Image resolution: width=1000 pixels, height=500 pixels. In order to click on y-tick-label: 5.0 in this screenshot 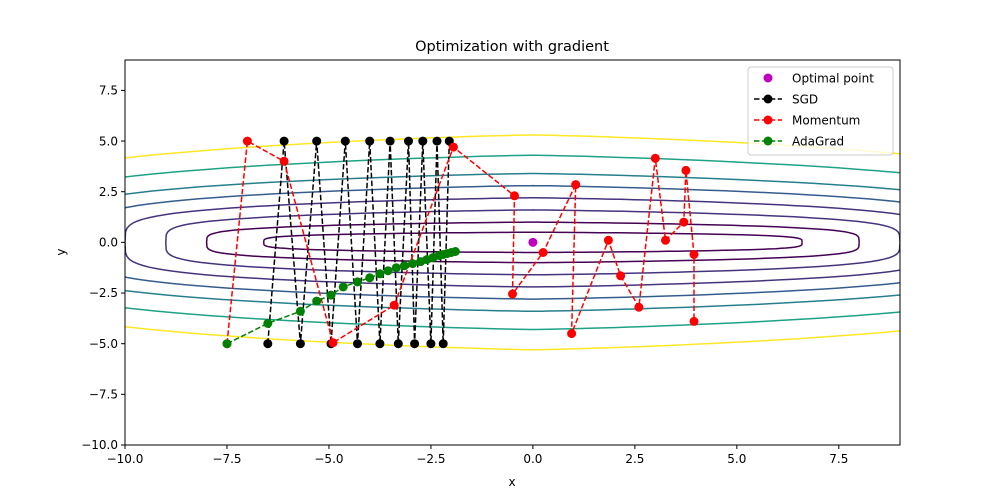, I will do `click(108, 141)`.